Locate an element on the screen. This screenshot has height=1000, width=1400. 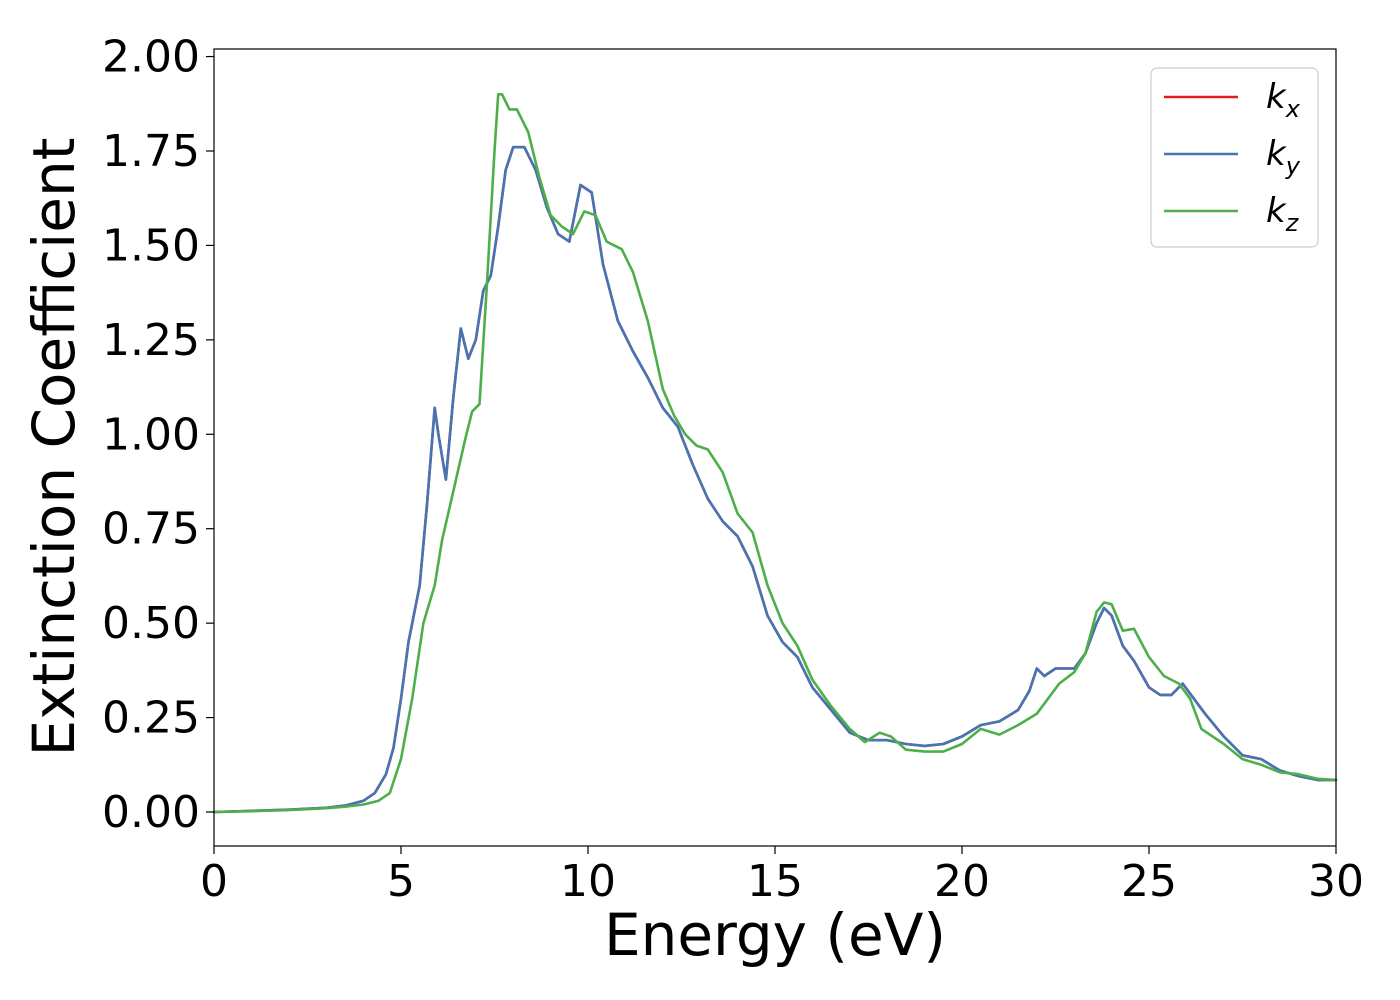
x-axis-title: Energy (eV) is located at coordinates (775, 935).